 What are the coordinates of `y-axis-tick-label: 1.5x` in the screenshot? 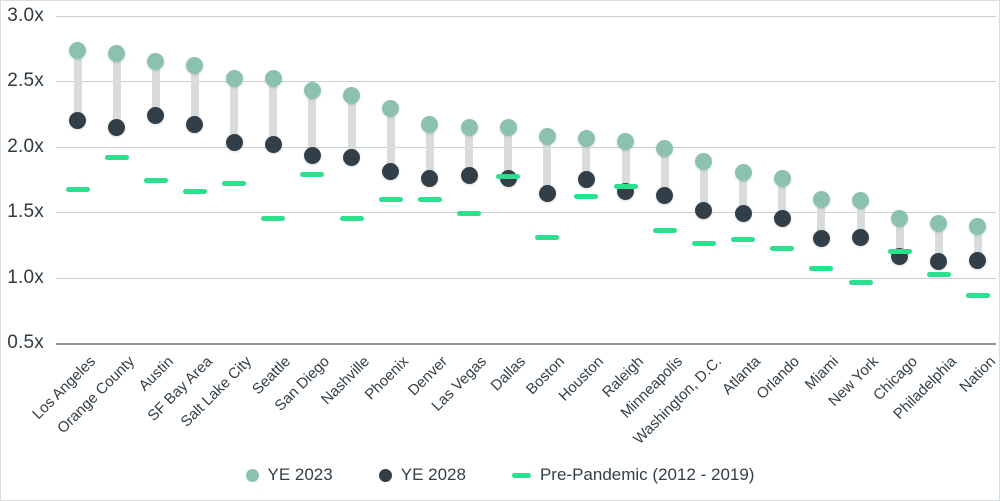 It's located at (25, 212).